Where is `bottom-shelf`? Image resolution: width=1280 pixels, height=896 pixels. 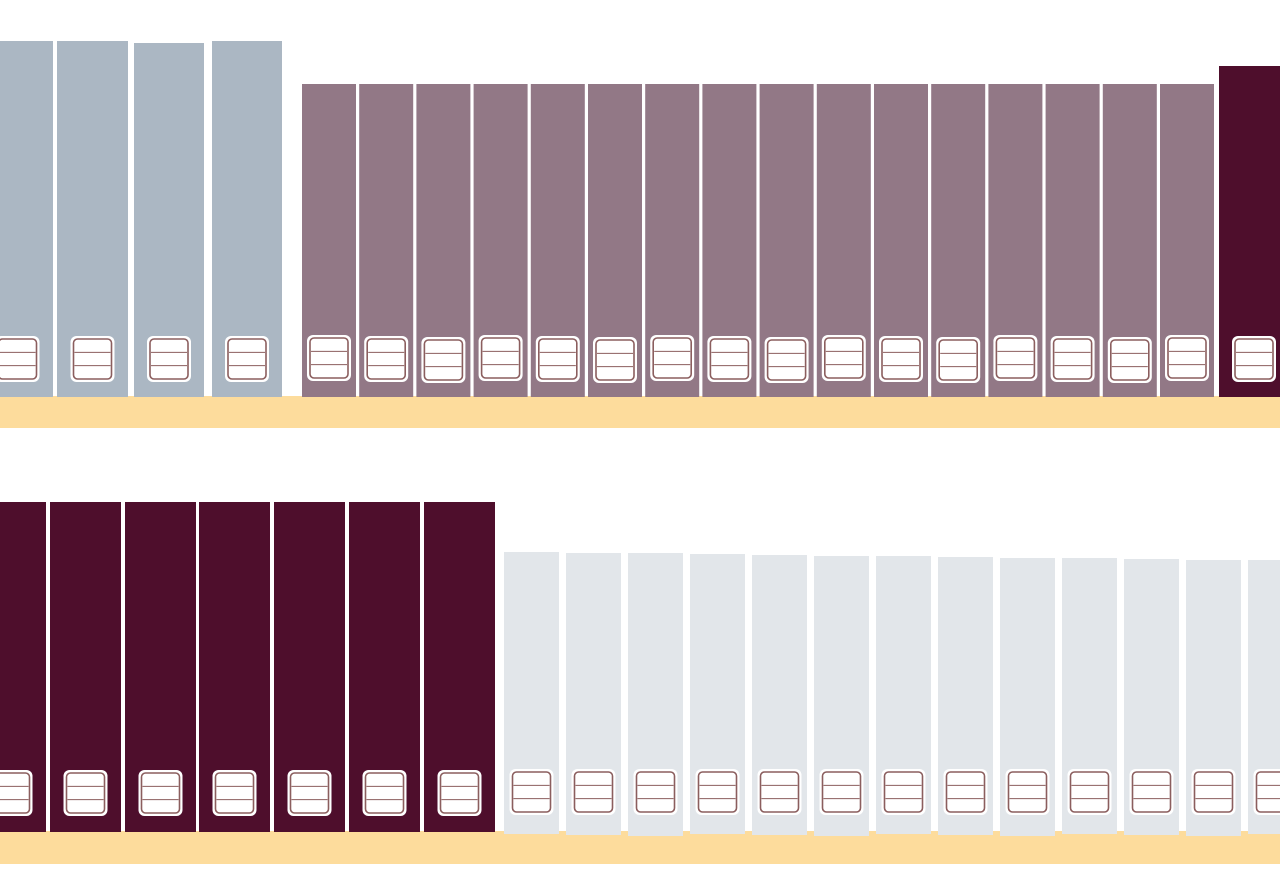
bottom-shelf is located at coordinates (640, 847).